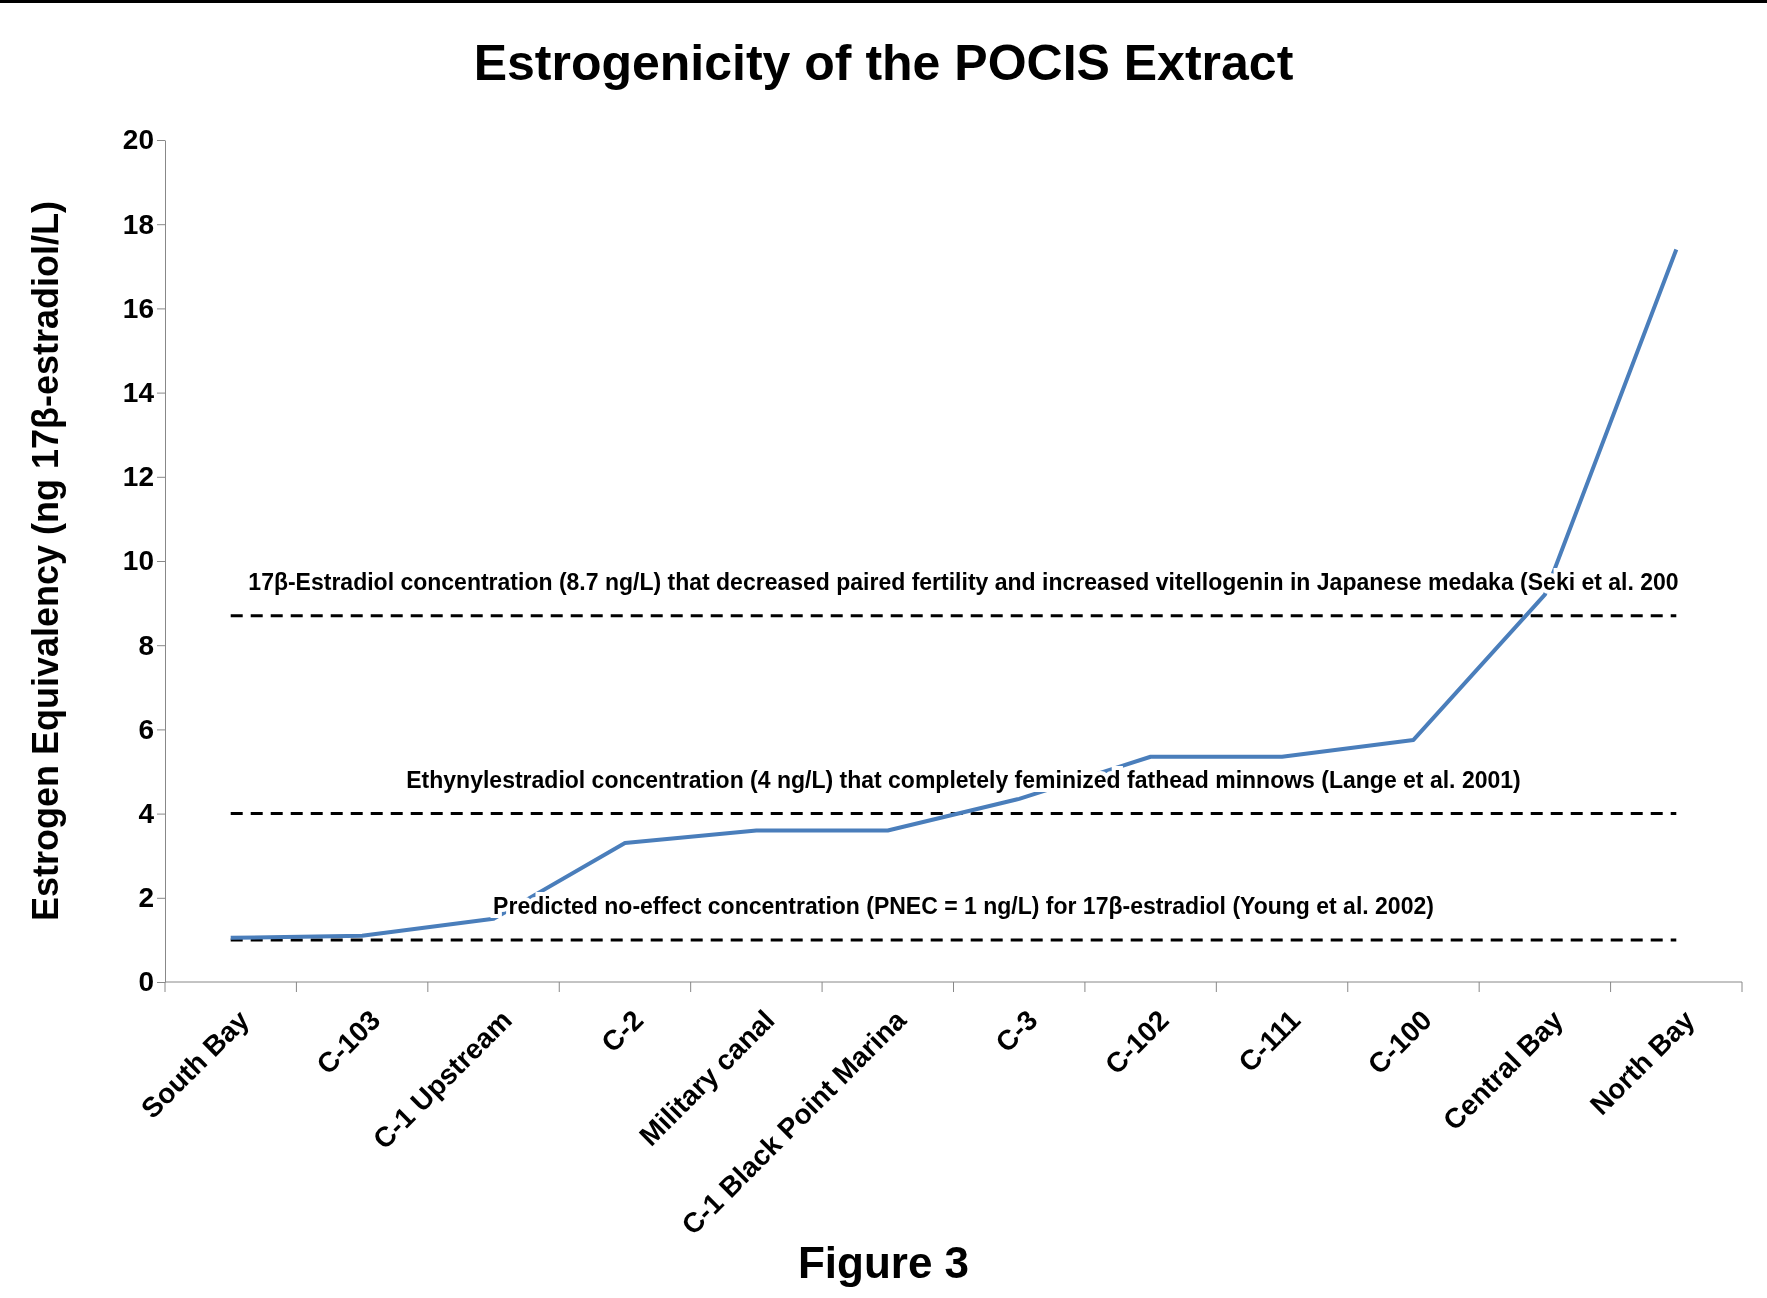  What do you see at coordinates (138, 308) in the screenshot?
I see `y-tick-label: 16` at bounding box center [138, 308].